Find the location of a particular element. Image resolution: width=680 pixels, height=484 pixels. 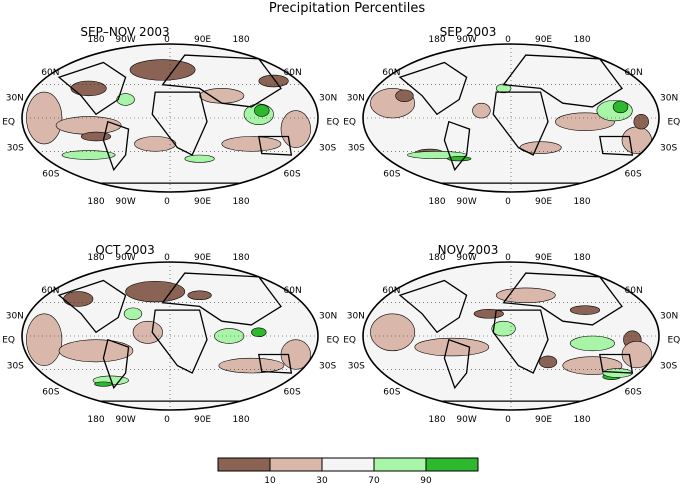

legend-label: 90 is located at coordinates (426, 480).